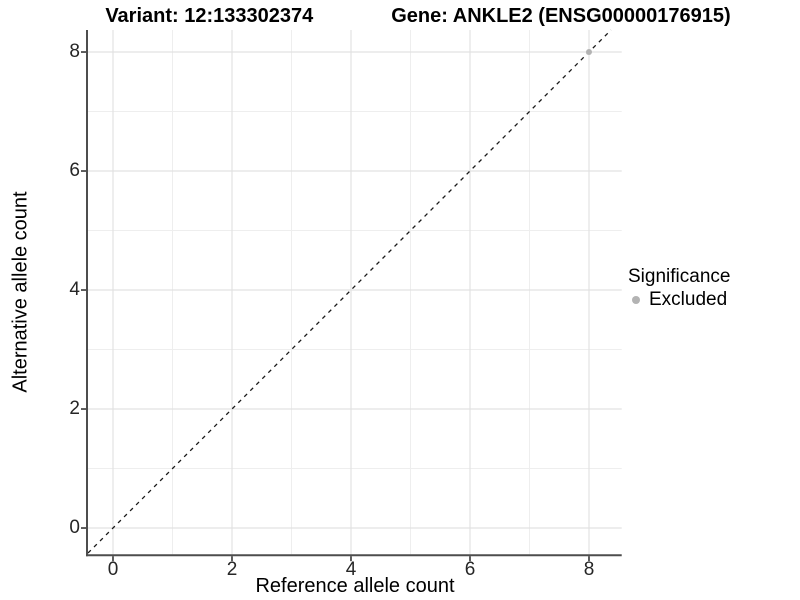 The width and height of the screenshot is (800, 600). Describe the element at coordinates (74, 51) in the screenshot. I see `y-tick-label: 8` at that location.